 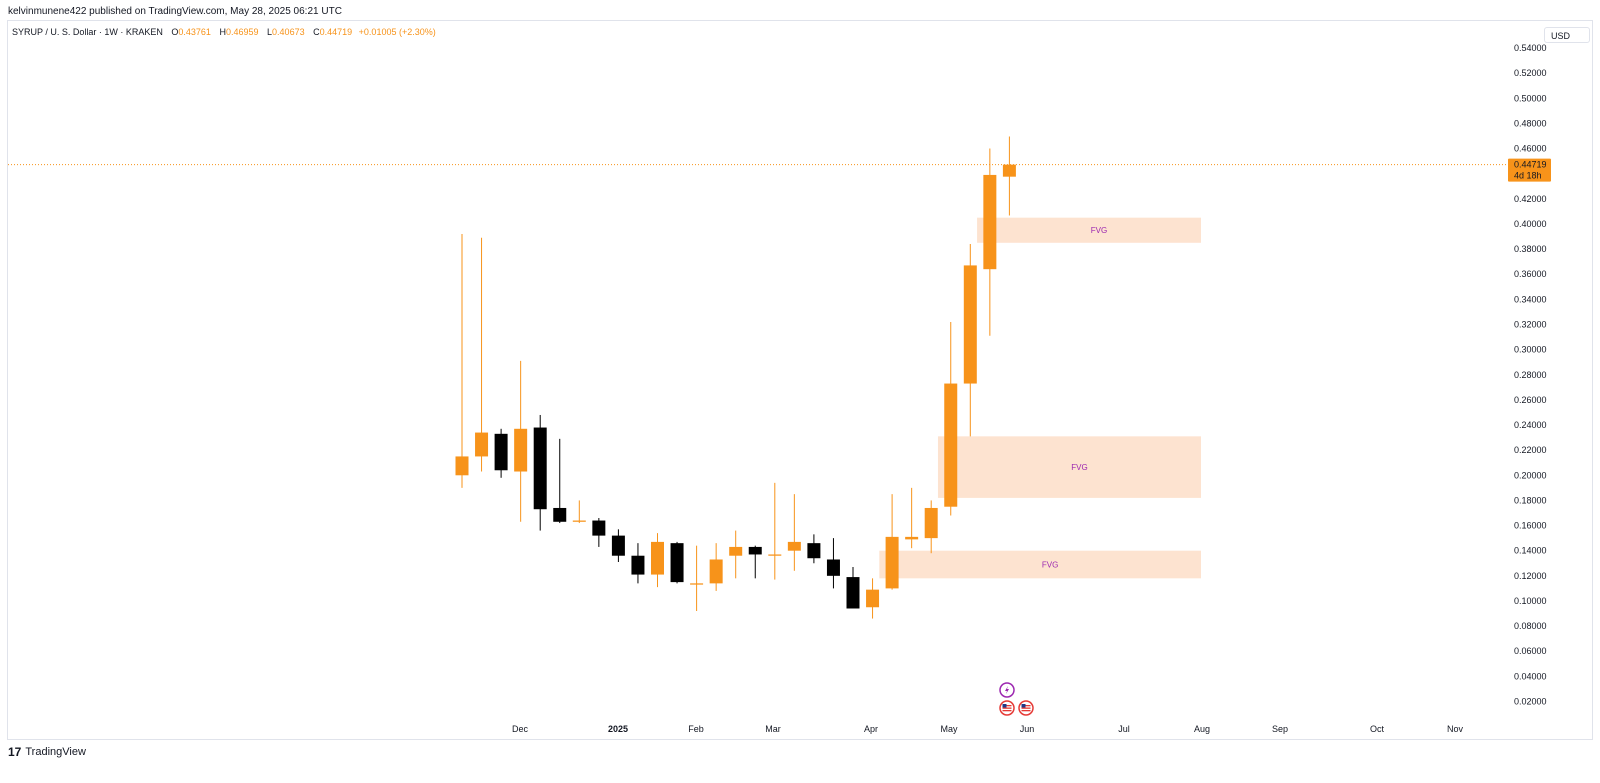 What do you see at coordinates (316, 32) in the screenshot?
I see `close-key: C` at bounding box center [316, 32].